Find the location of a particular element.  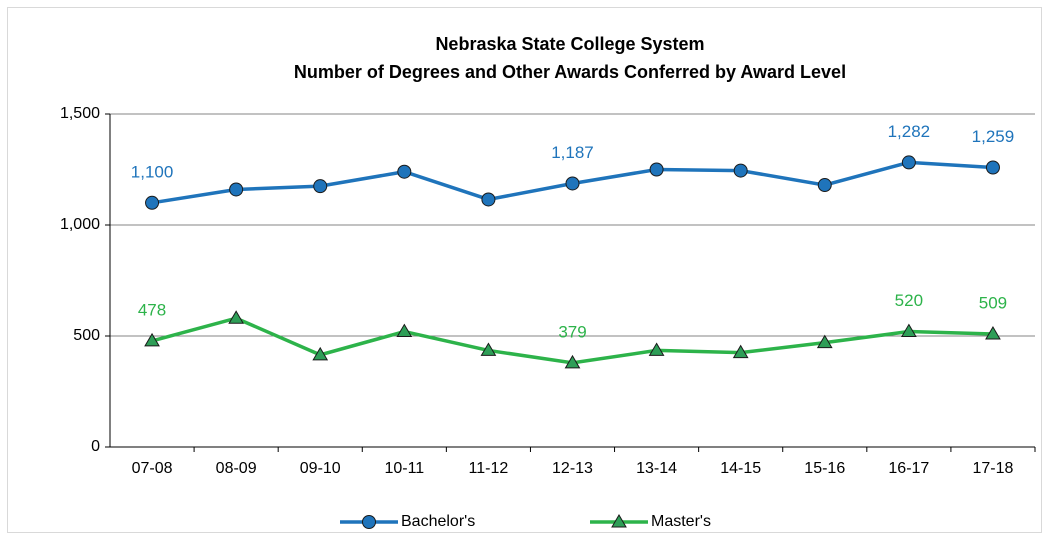

x-tick-label: 16-17 is located at coordinates (908, 468).